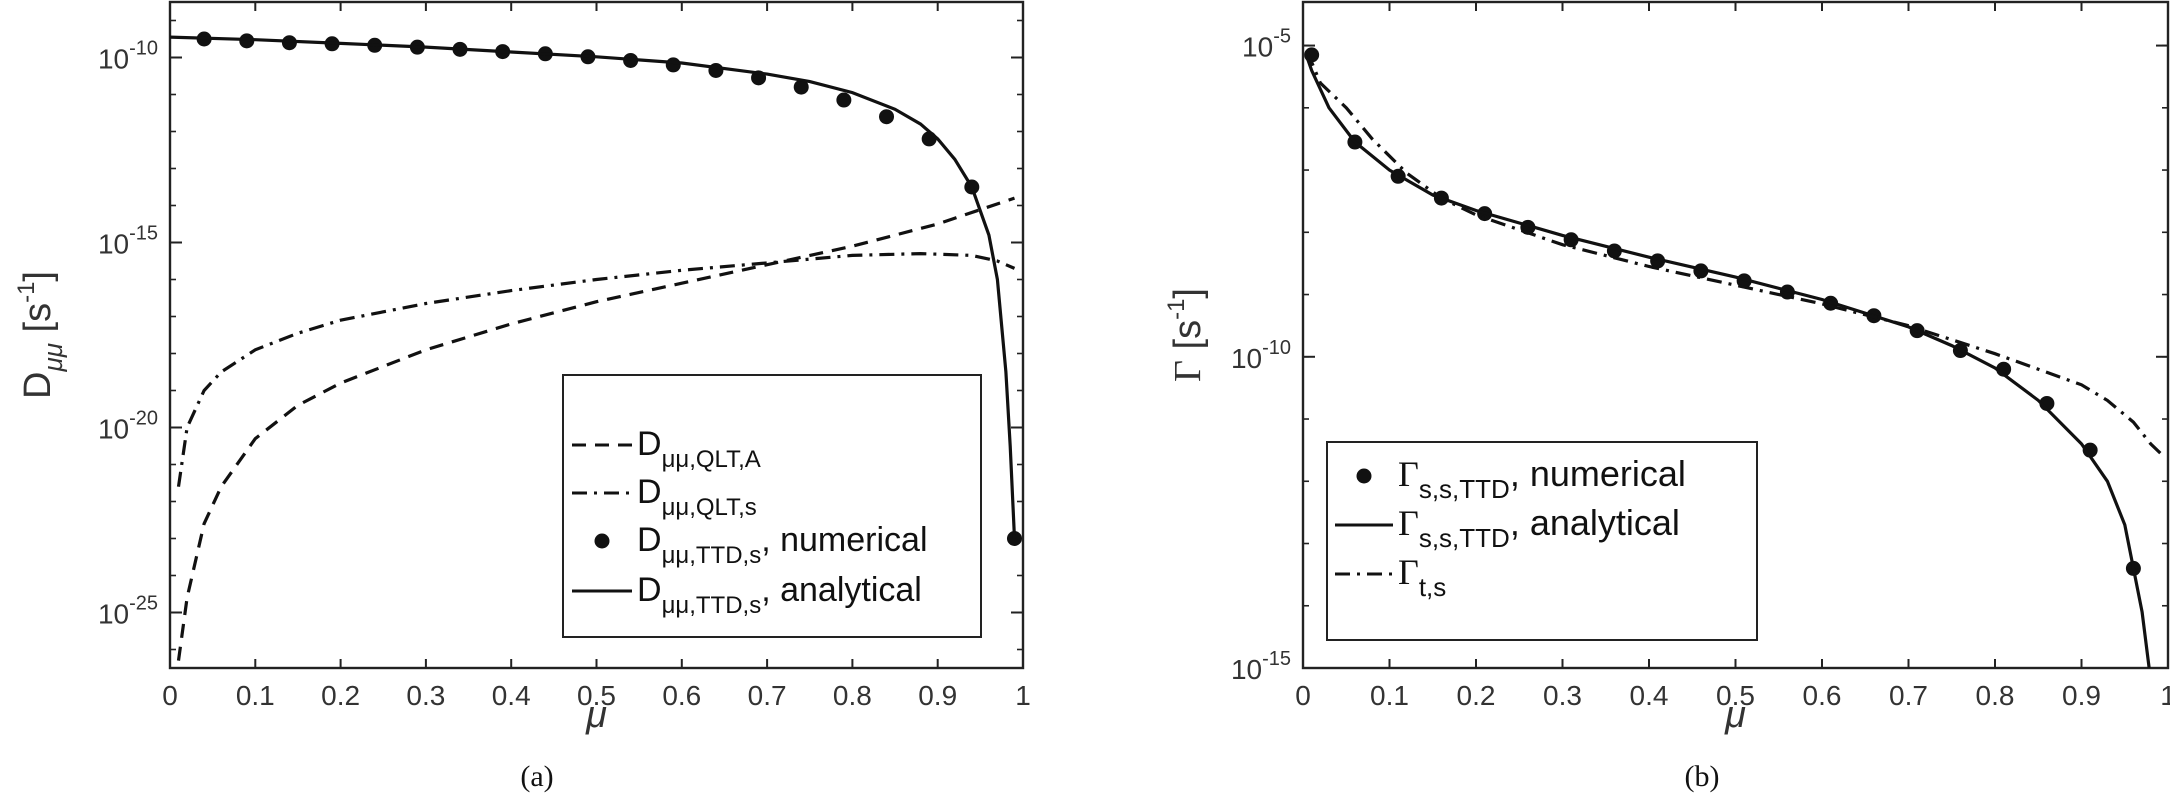  Describe the element at coordinates (699, 449) in the screenshot. I see `legend-entry: Dμμ,QLT,A` at that location.